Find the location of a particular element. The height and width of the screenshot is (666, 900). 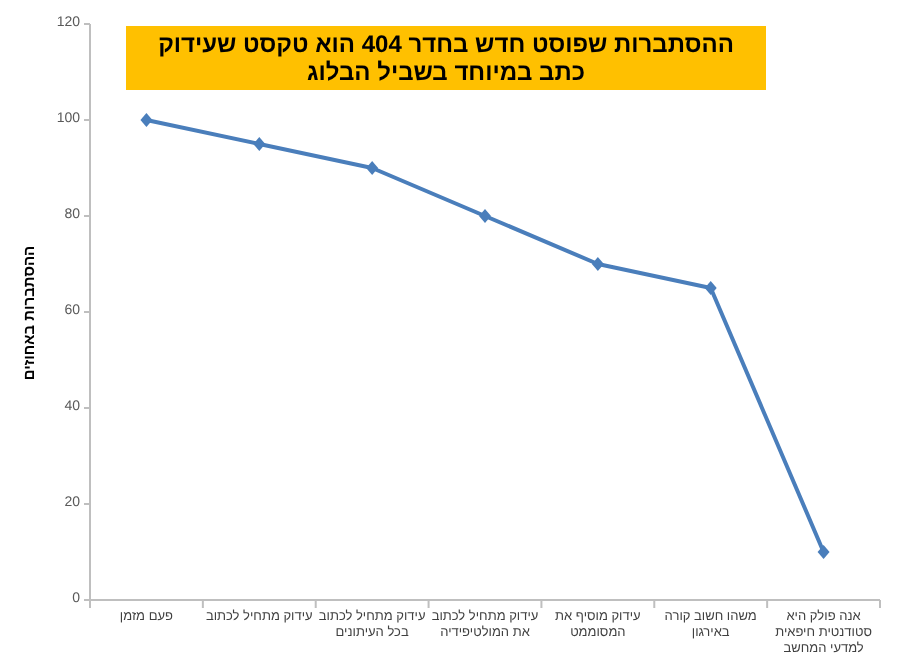

text: ההסתברות שפוסט חדש בחדר 404 הוא טקסט שעידוק כתב במיוחד בשביל הבלוג is located at coordinates (446, 58).